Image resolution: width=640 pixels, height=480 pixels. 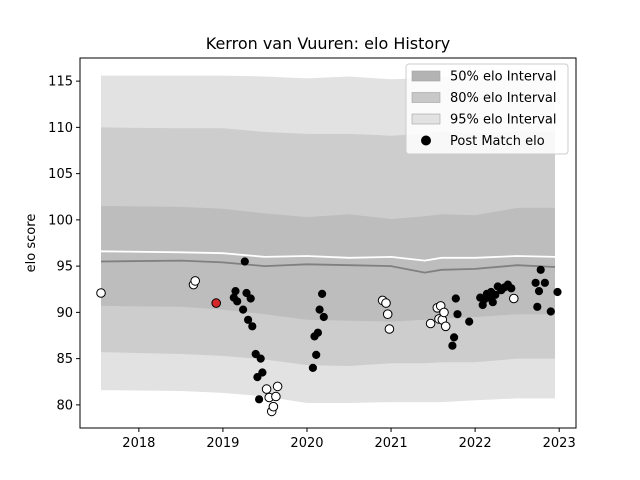 I want to click on elo-lines, so click(x=328, y=262).